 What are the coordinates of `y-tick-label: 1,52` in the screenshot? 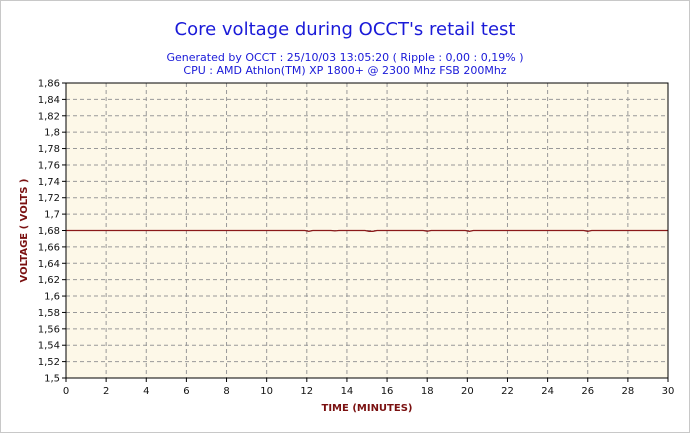 It's located at (49, 362).